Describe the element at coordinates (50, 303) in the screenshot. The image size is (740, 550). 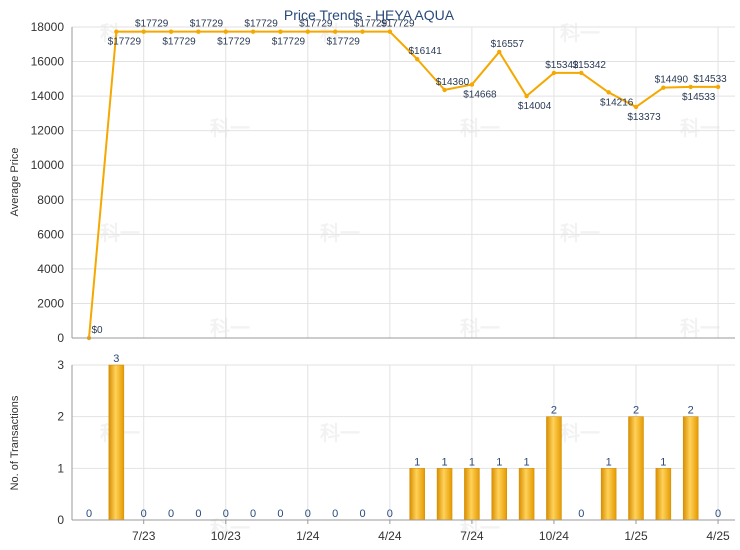
I see `price-tick-label: 2000` at that location.